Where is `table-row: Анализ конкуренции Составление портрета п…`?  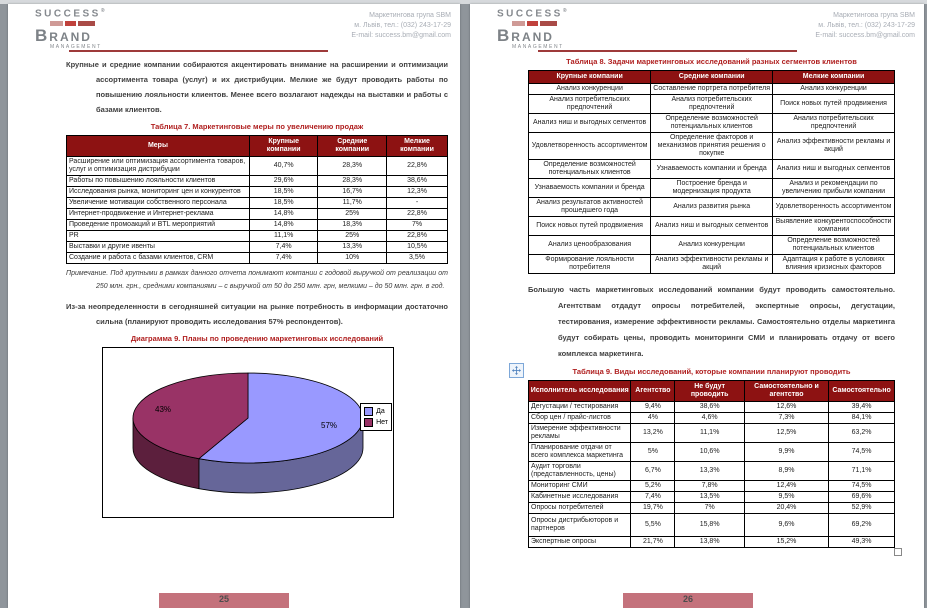 table-row: Анализ конкуренции Составление портрета п… is located at coordinates (711, 89).